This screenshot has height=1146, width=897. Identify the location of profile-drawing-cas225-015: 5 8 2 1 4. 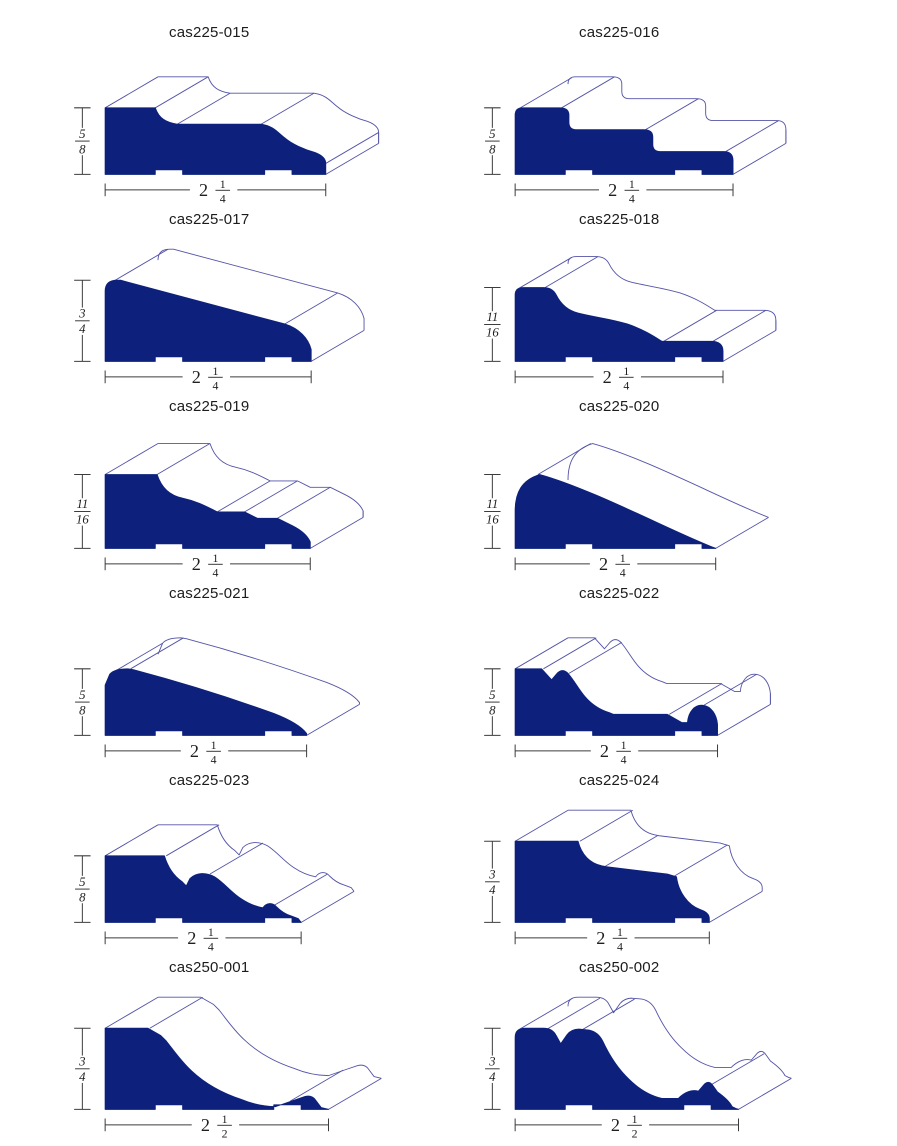
(227, 141).